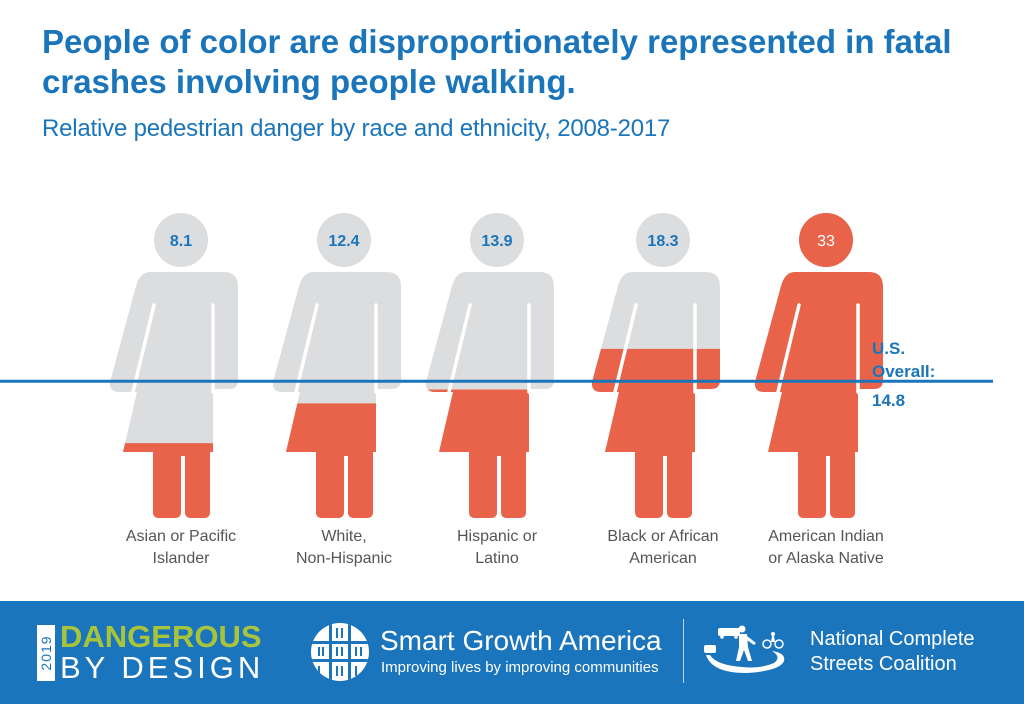 This screenshot has height=704, width=1024. I want to click on sga-tagline: Improving lives by improving communities, so click(520, 667).